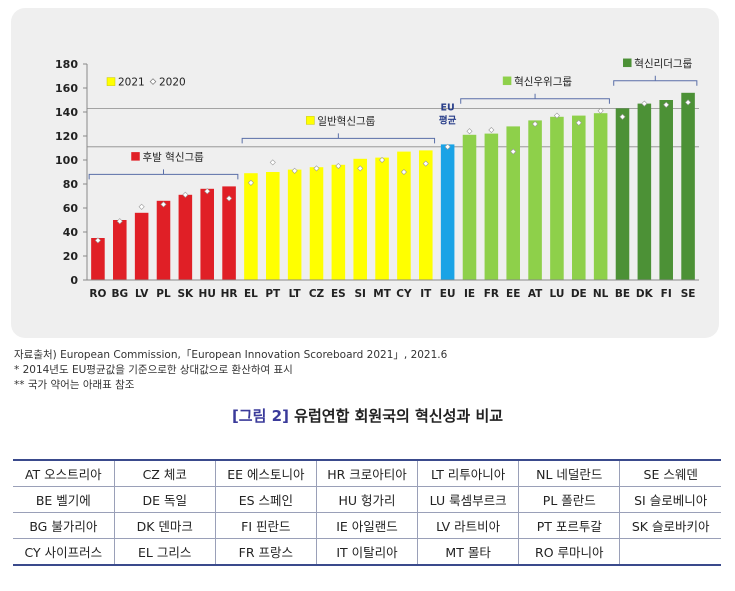  Describe the element at coordinates (513, 203) in the screenshot. I see `bar-ee` at that location.